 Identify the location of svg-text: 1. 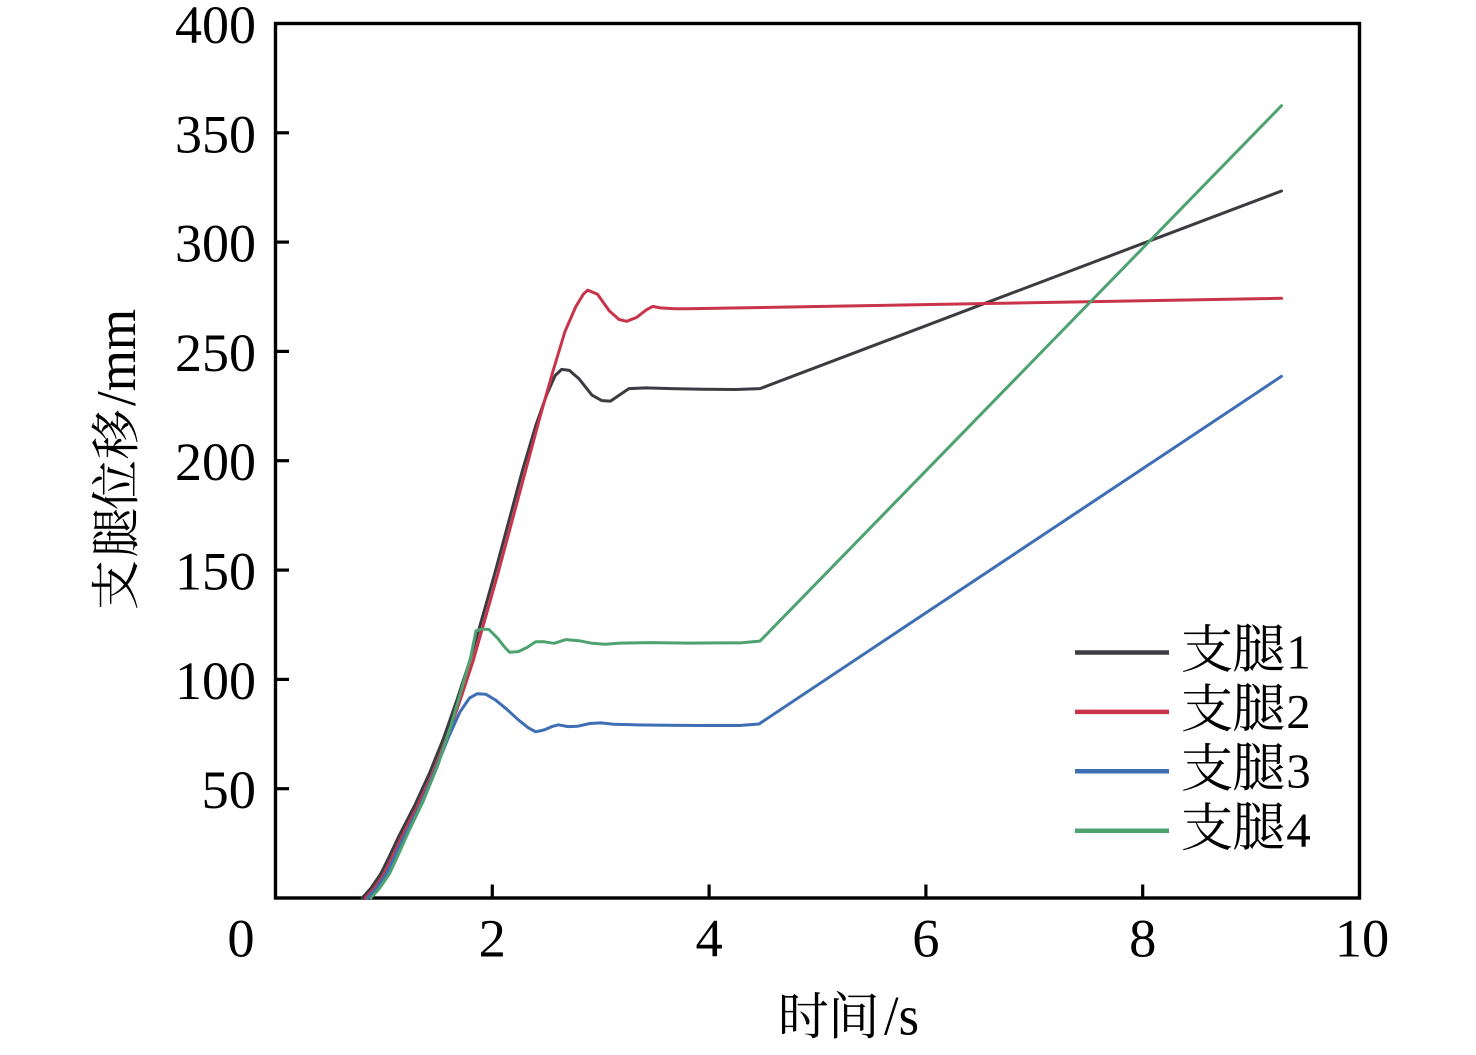
(1298, 652).